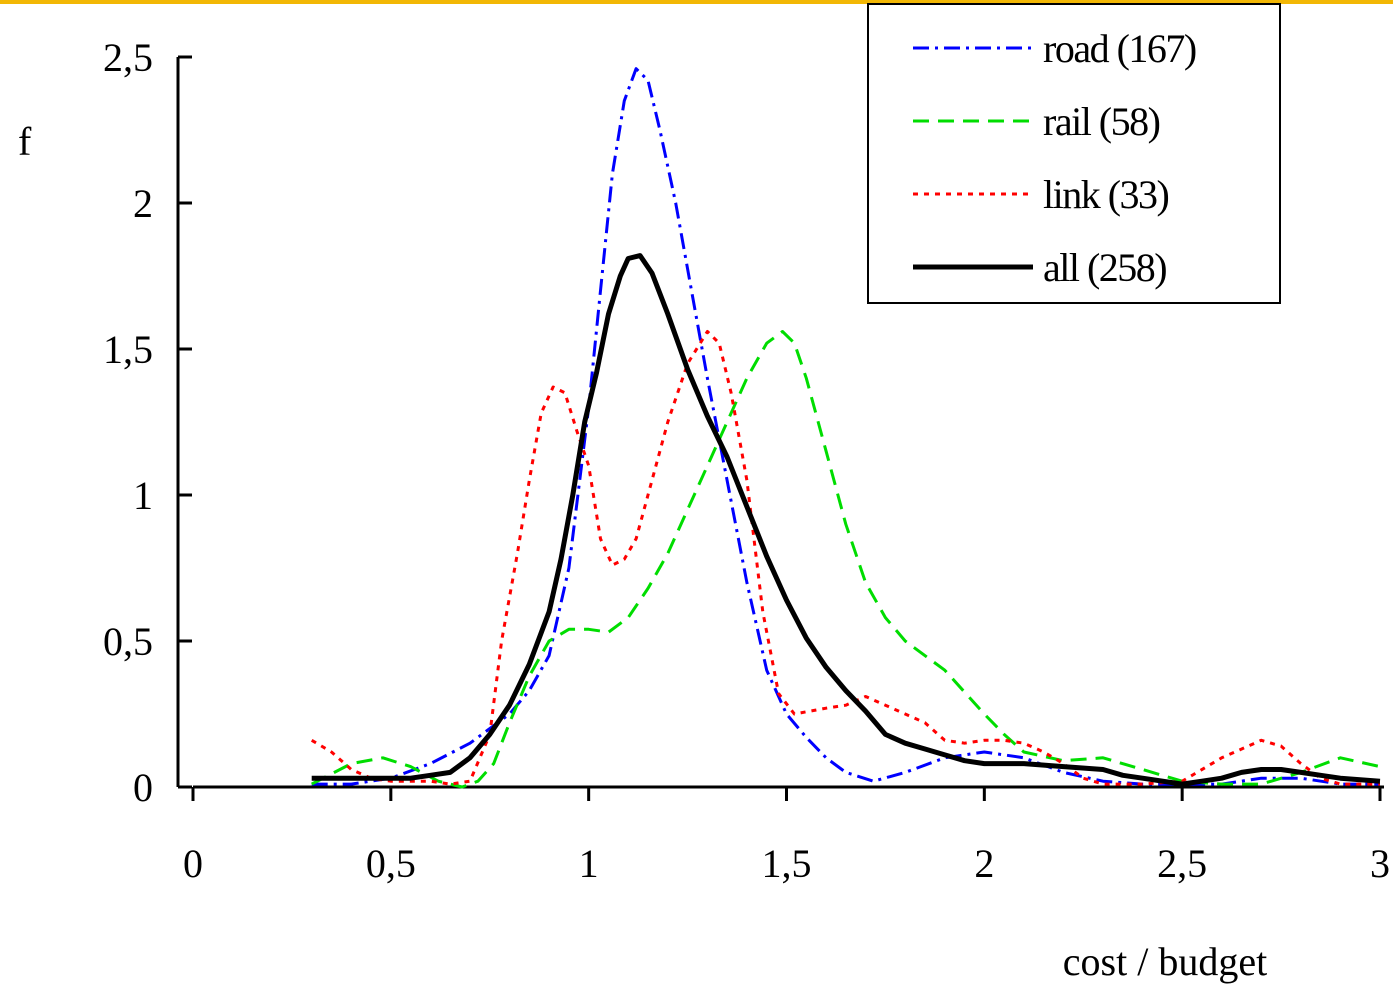 Image resolution: width=1393 pixels, height=990 pixels. Describe the element at coordinates (1380, 863) in the screenshot. I see `x-tick-label: 3` at that location.